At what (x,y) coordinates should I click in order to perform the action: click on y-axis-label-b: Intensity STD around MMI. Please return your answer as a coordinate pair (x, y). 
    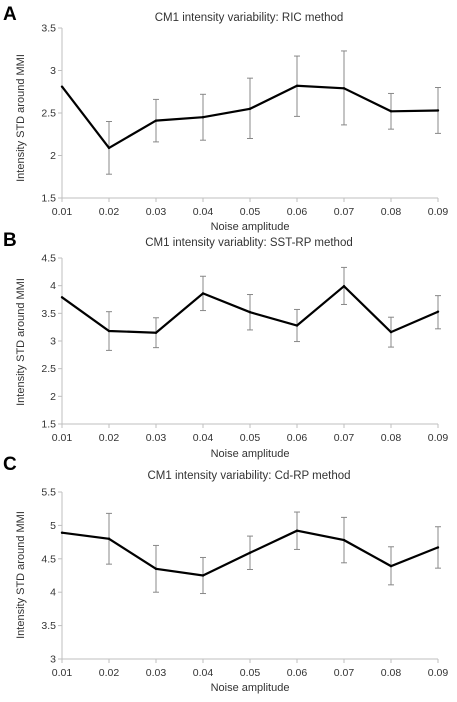
    Looking at the image, I should click on (21, 342).